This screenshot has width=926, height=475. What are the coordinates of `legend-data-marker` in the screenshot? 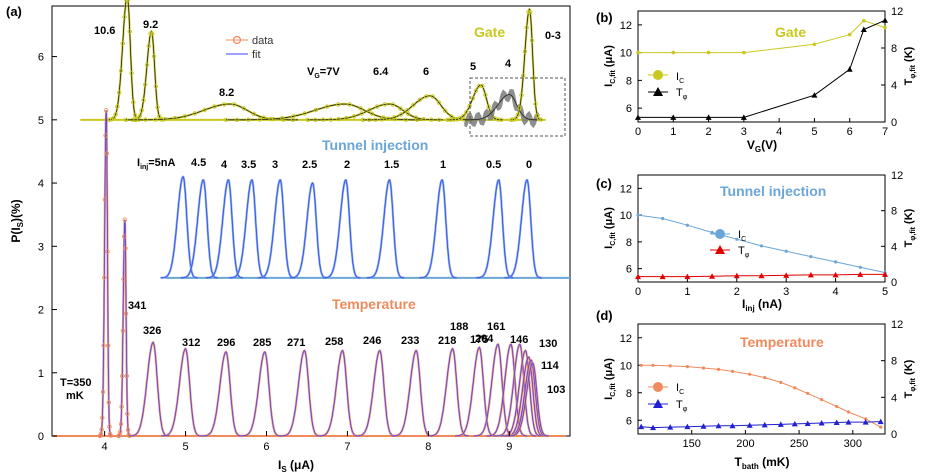 It's located at (237, 40).